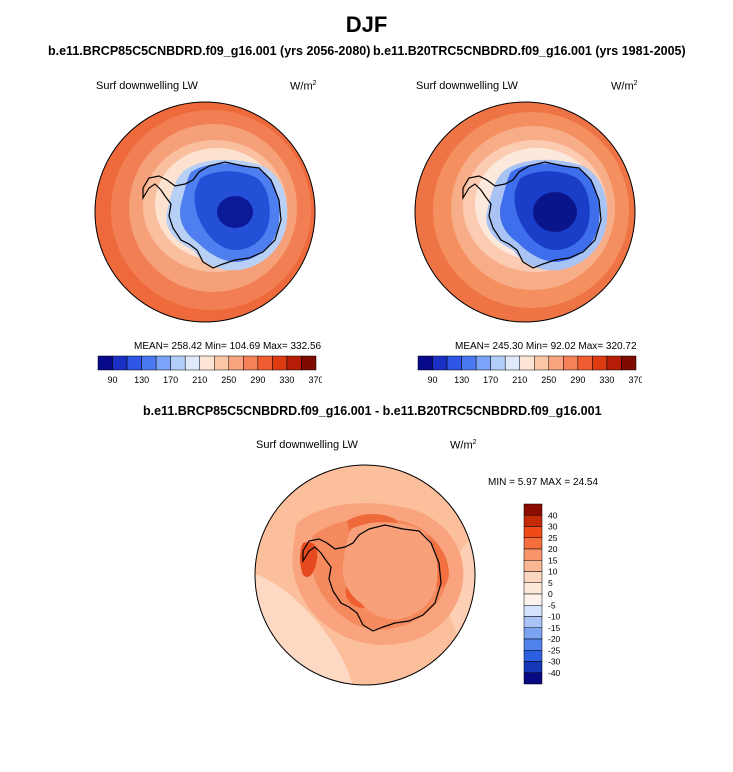 Image resolution: width=733 pixels, height=772 pixels. What do you see at coordinates (113, 380) in the screenshot?
I see `left-colorbar-label: 90` at bounding box center [113, 380].